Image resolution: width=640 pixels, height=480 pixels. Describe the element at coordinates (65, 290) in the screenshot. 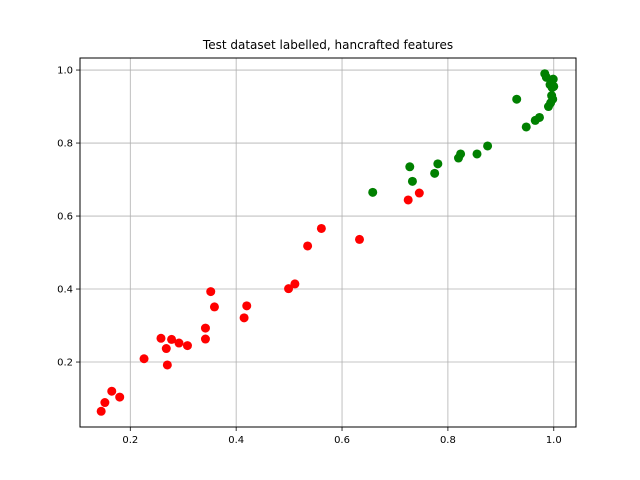

I see `y-tick-label: 0.4` at that location.